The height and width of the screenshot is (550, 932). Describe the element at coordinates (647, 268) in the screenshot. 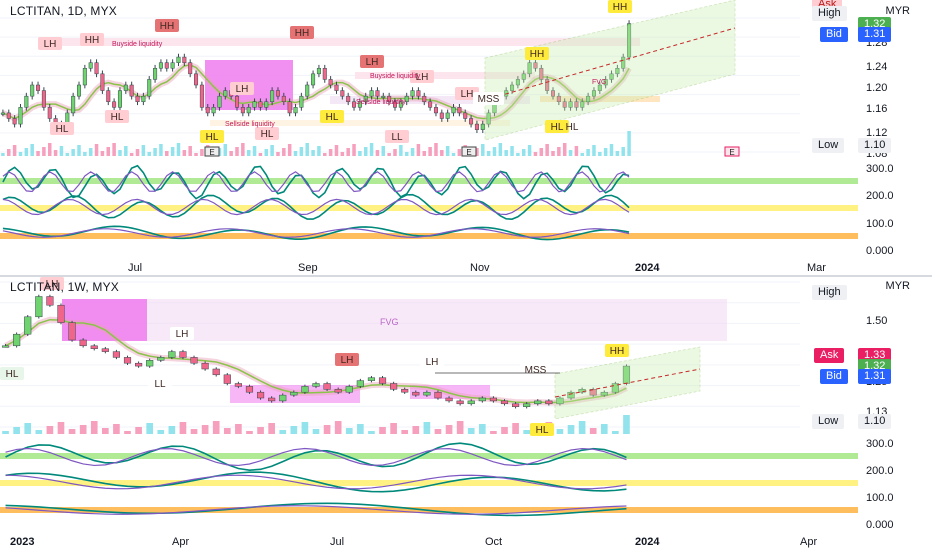

I see `time-axis-label: 2024` at that location.